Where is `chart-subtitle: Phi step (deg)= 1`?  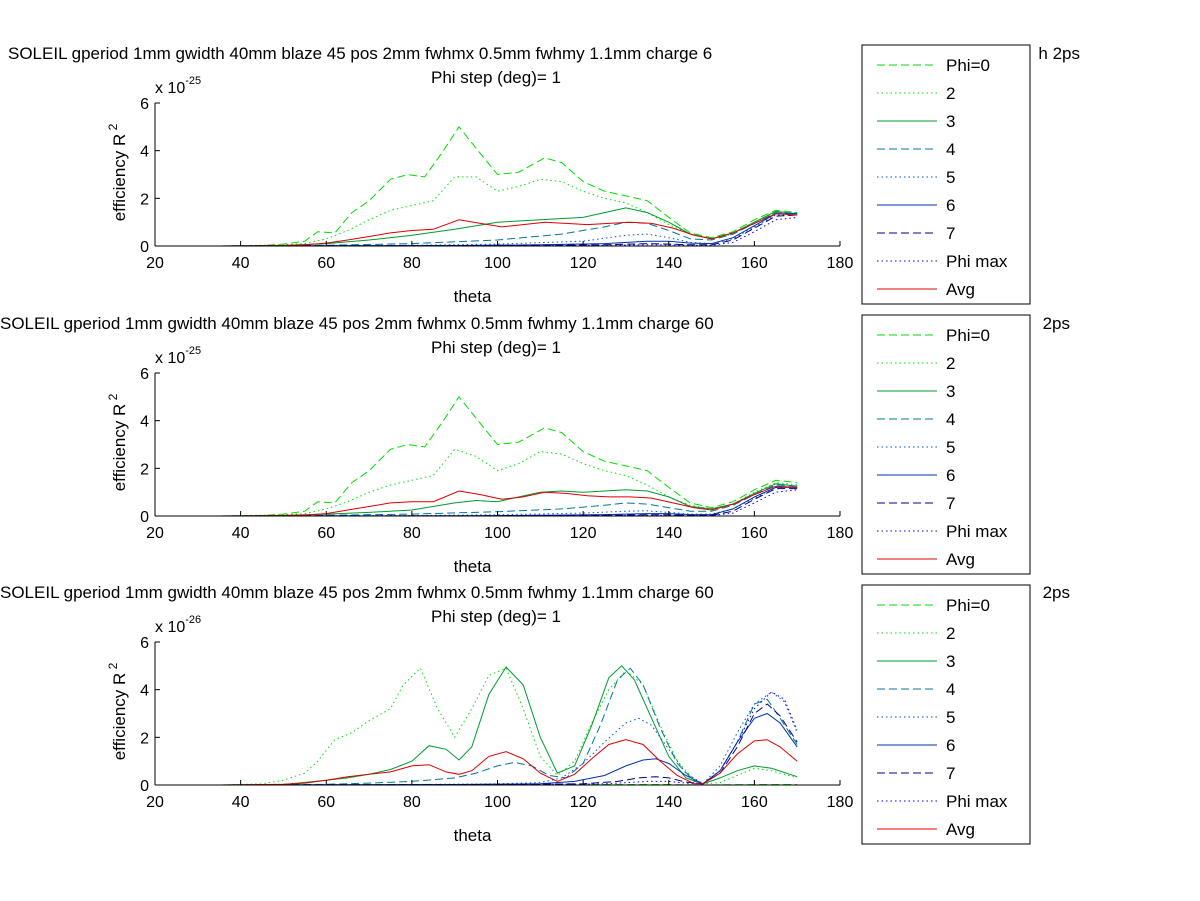 chart-subtitle: Phi step (deg)= 1 is located at coordinates (496, 77).